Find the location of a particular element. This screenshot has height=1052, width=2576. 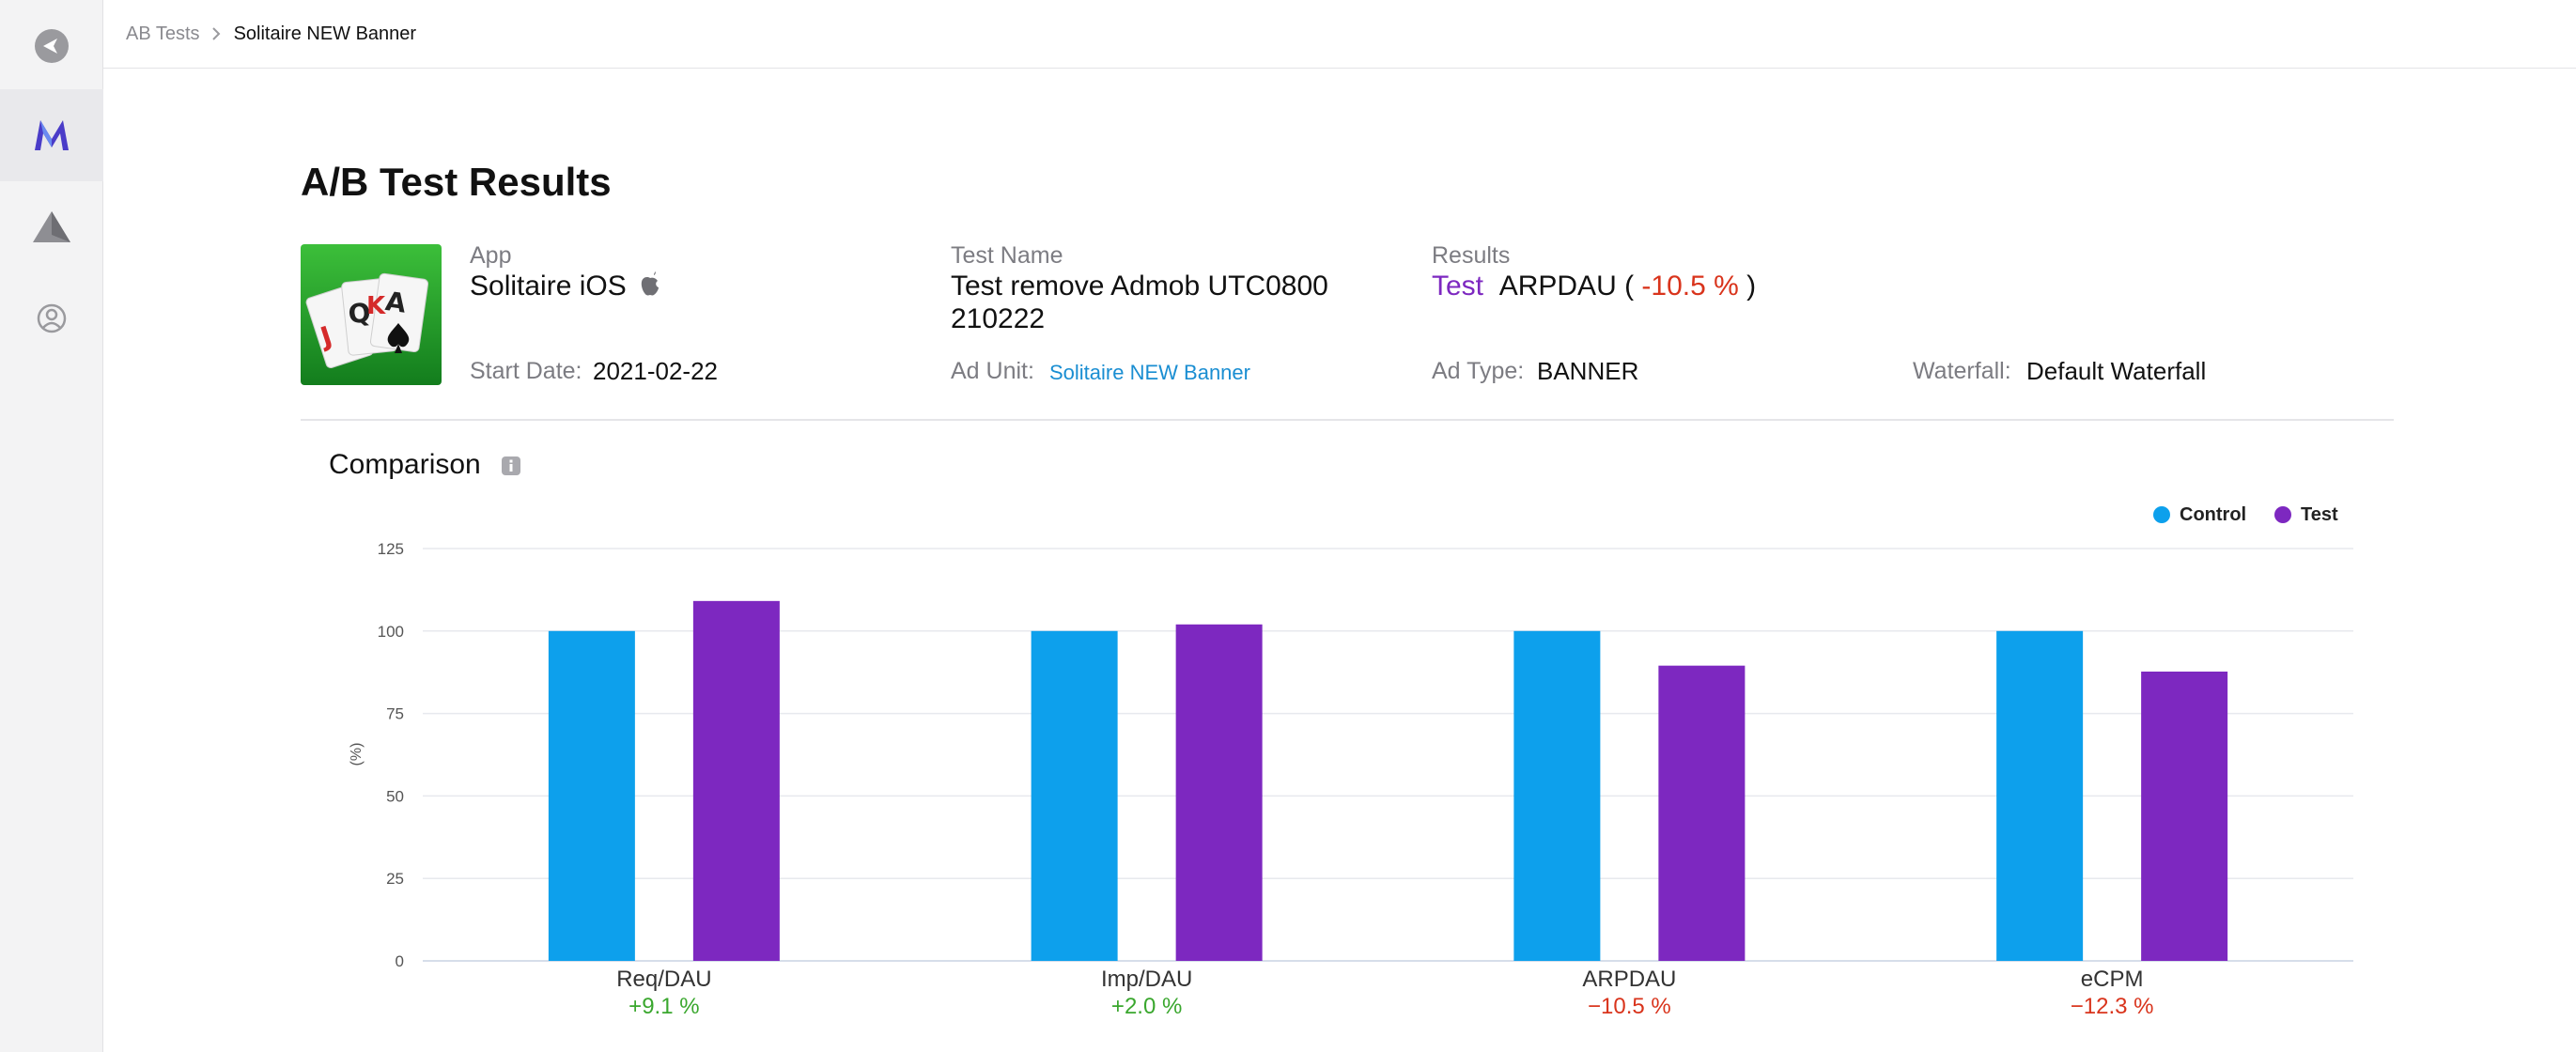

y-tick-label: 0 is located at coordinates (400, 961).